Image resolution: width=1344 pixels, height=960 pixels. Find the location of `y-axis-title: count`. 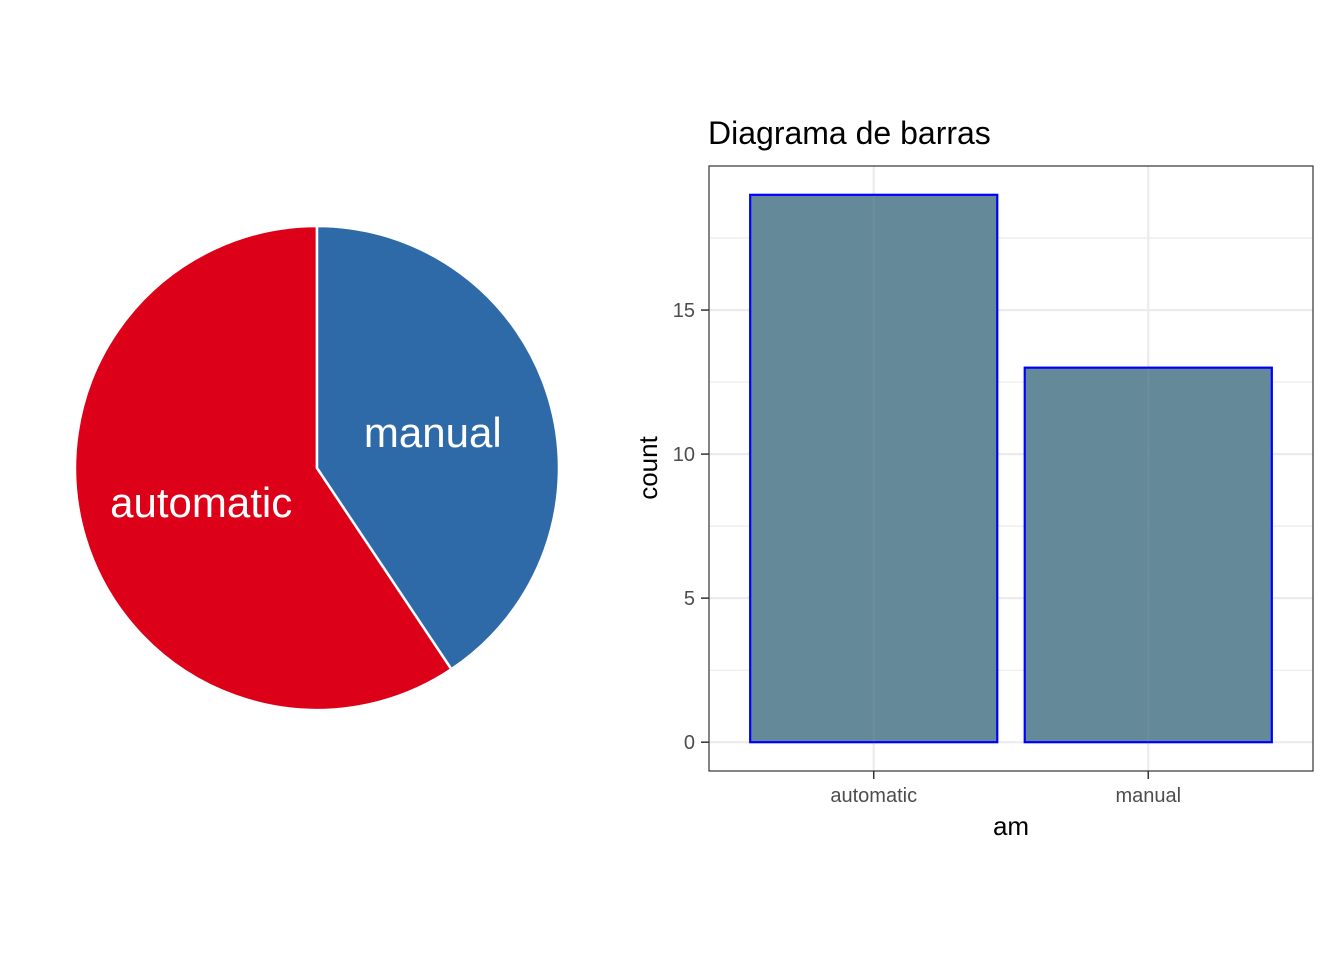

y-axis-title: count is located at coordinates (648, 467).